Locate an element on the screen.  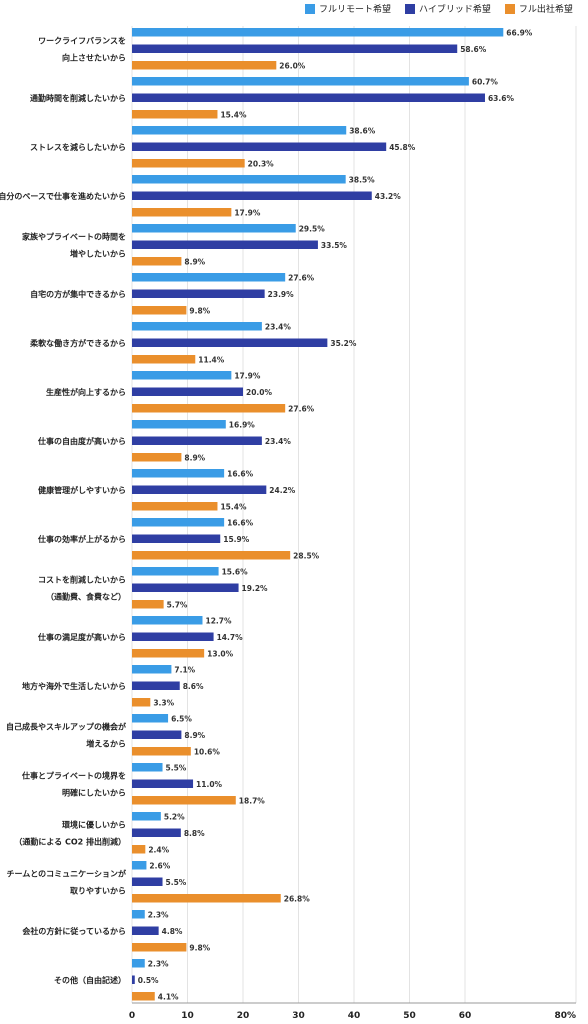
value-label: 29.5% is located at coordinates (312, 229).